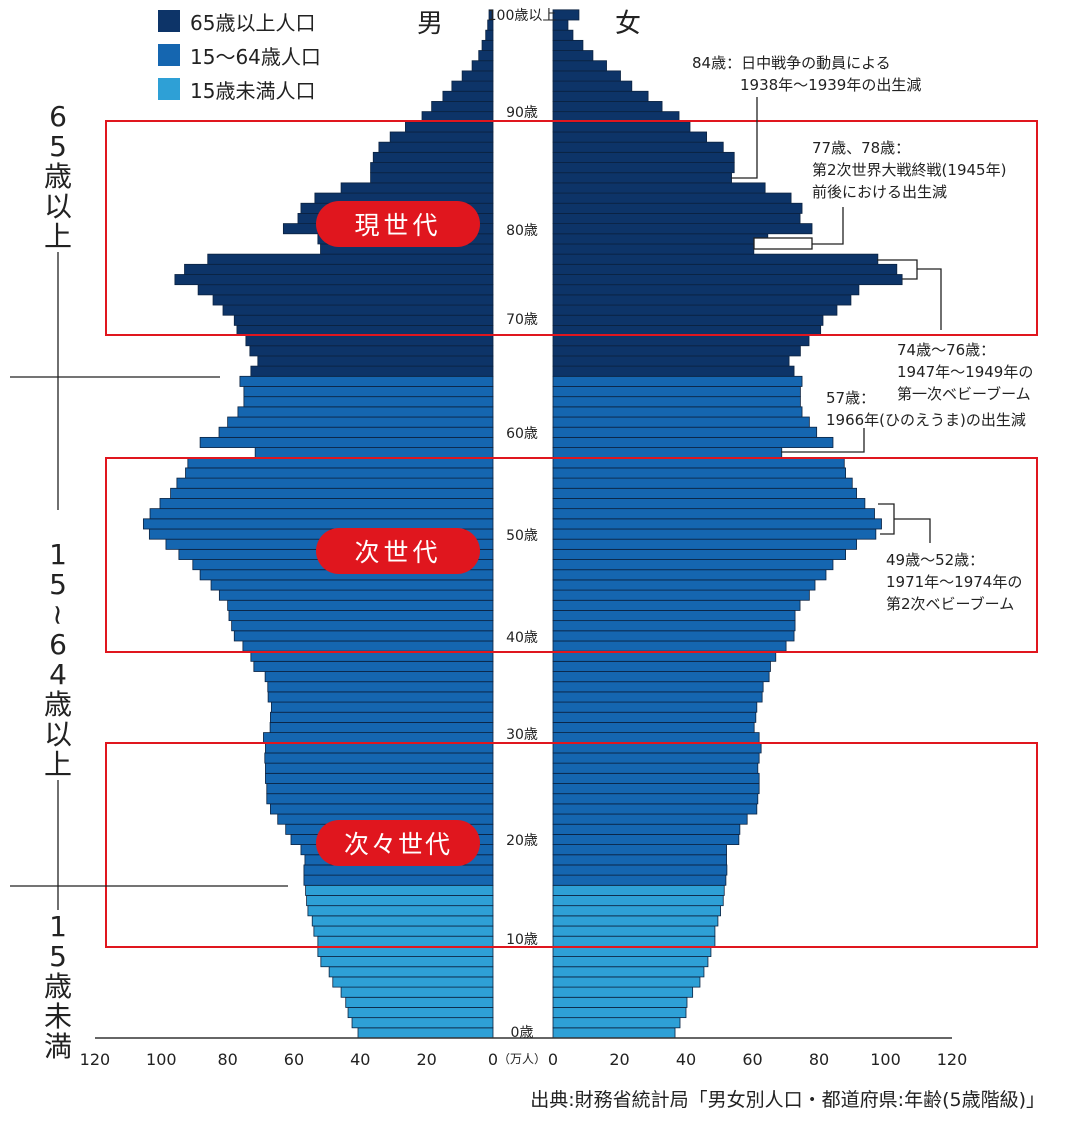 This screenshot has width=1078, height=1132. Describe the element at coordinates (946, 350) in the screenshot. I see `svg-text: 74歳〜76歳：` at that location.